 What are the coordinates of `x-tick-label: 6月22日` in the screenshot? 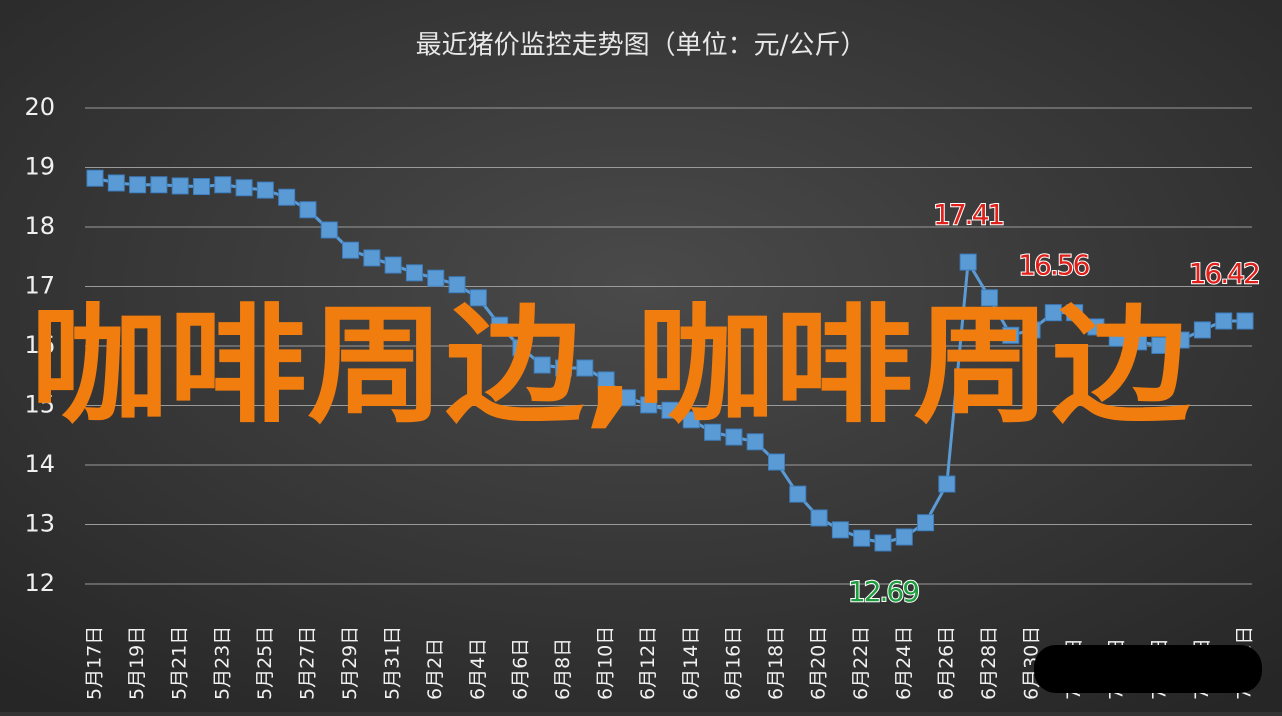 It's located at (861, 663).